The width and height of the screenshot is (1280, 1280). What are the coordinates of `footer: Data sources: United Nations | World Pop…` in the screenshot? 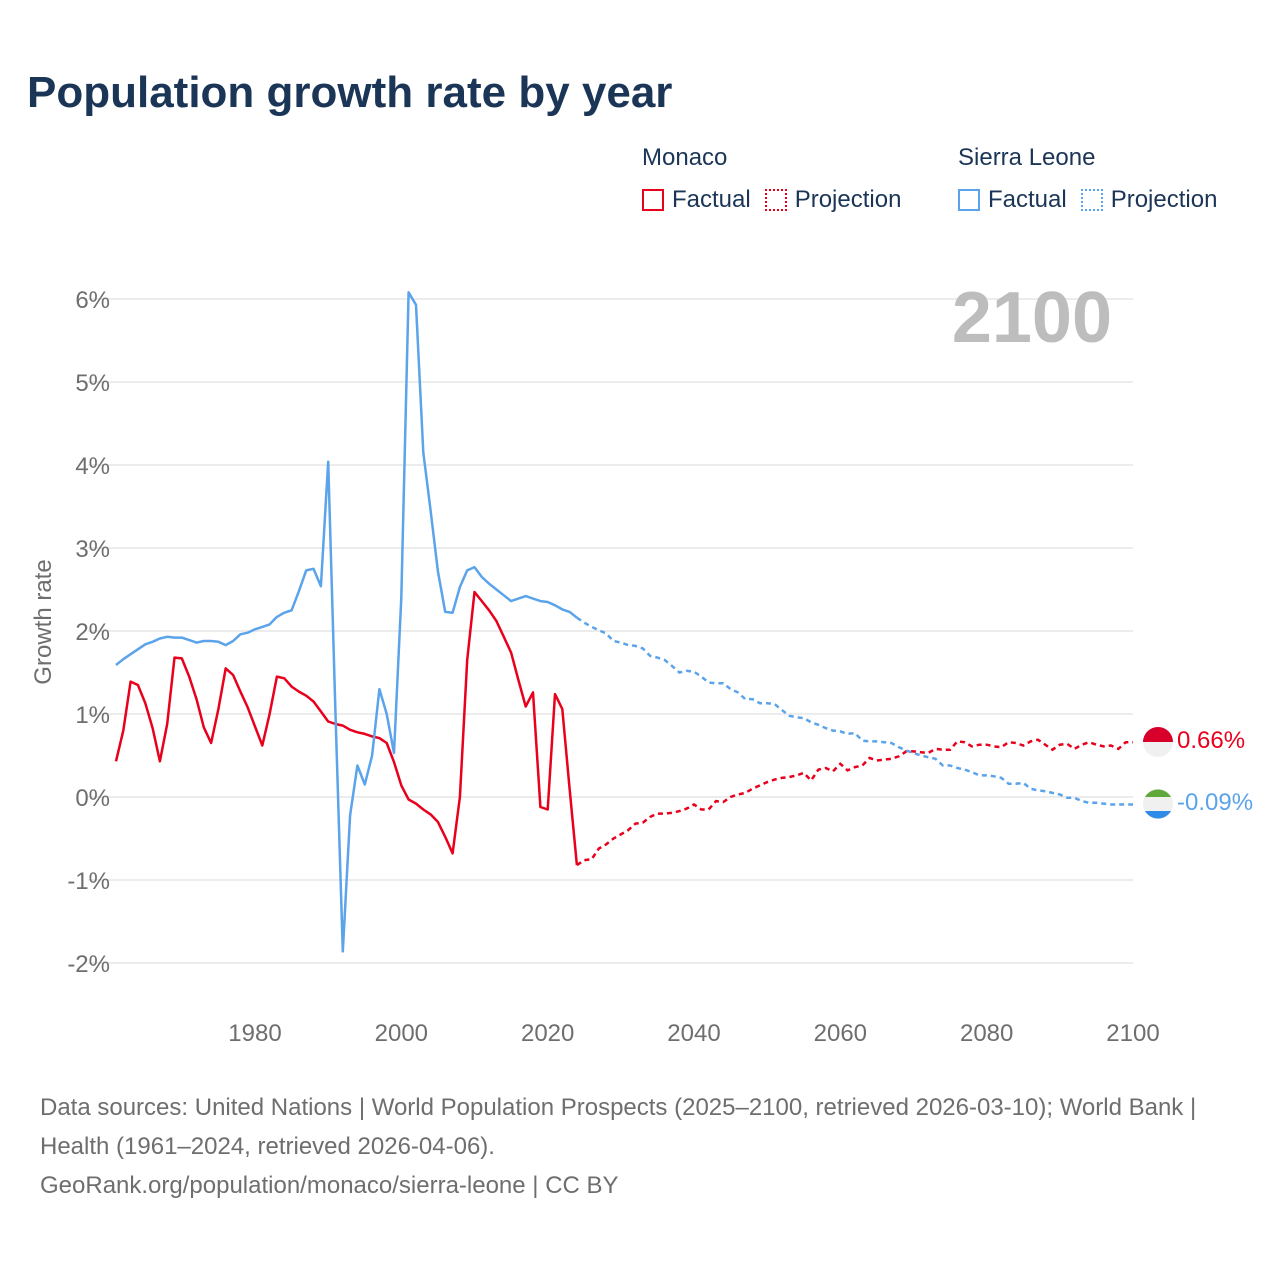 It's located at (640, 1146).